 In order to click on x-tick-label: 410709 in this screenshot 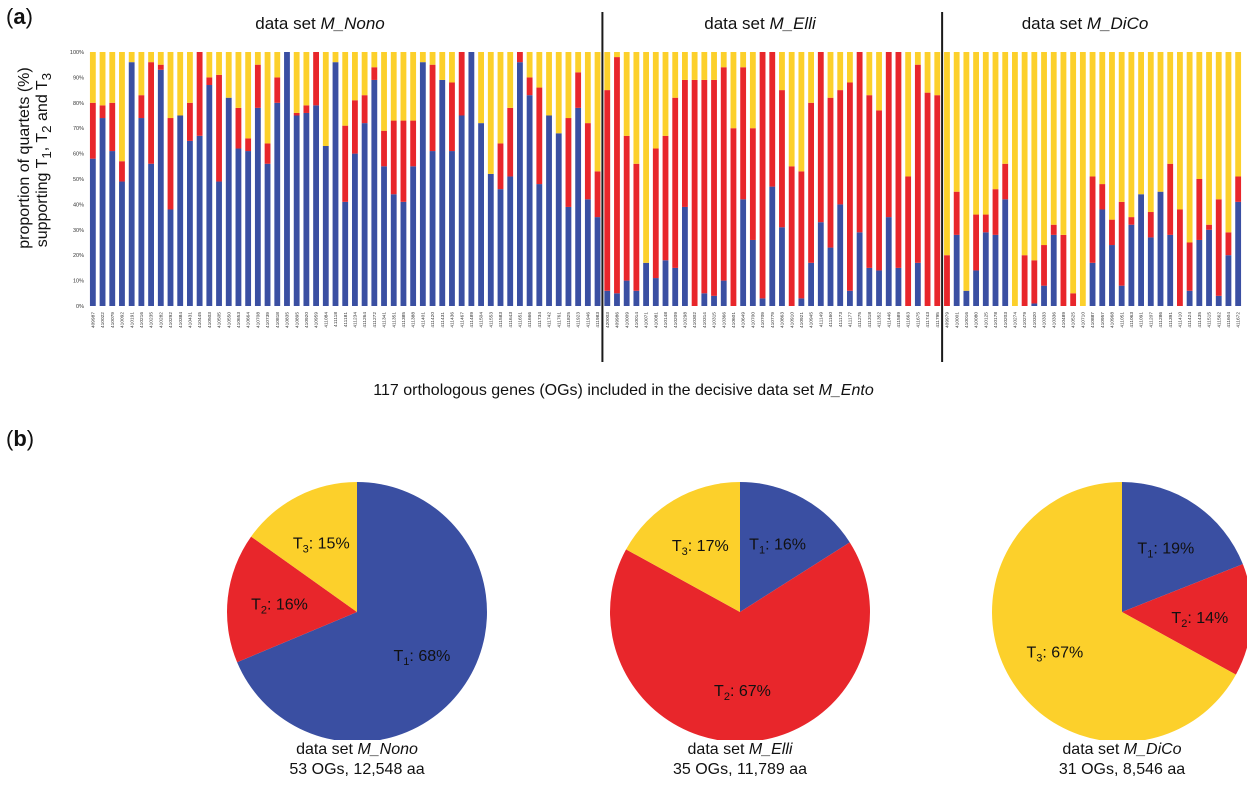, I will do `click(763, 320)`.